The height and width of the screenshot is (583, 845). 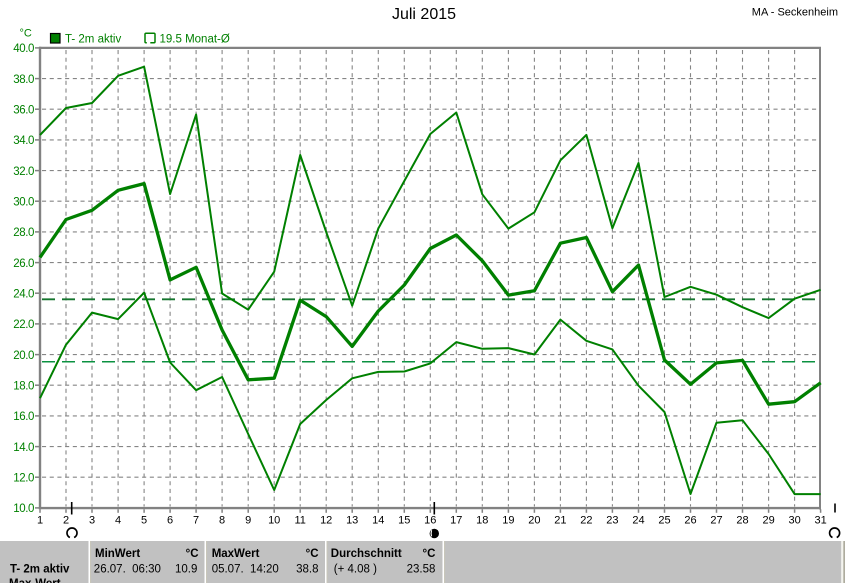 I want to click on svg-text: 3, so click(x=92, y=521).